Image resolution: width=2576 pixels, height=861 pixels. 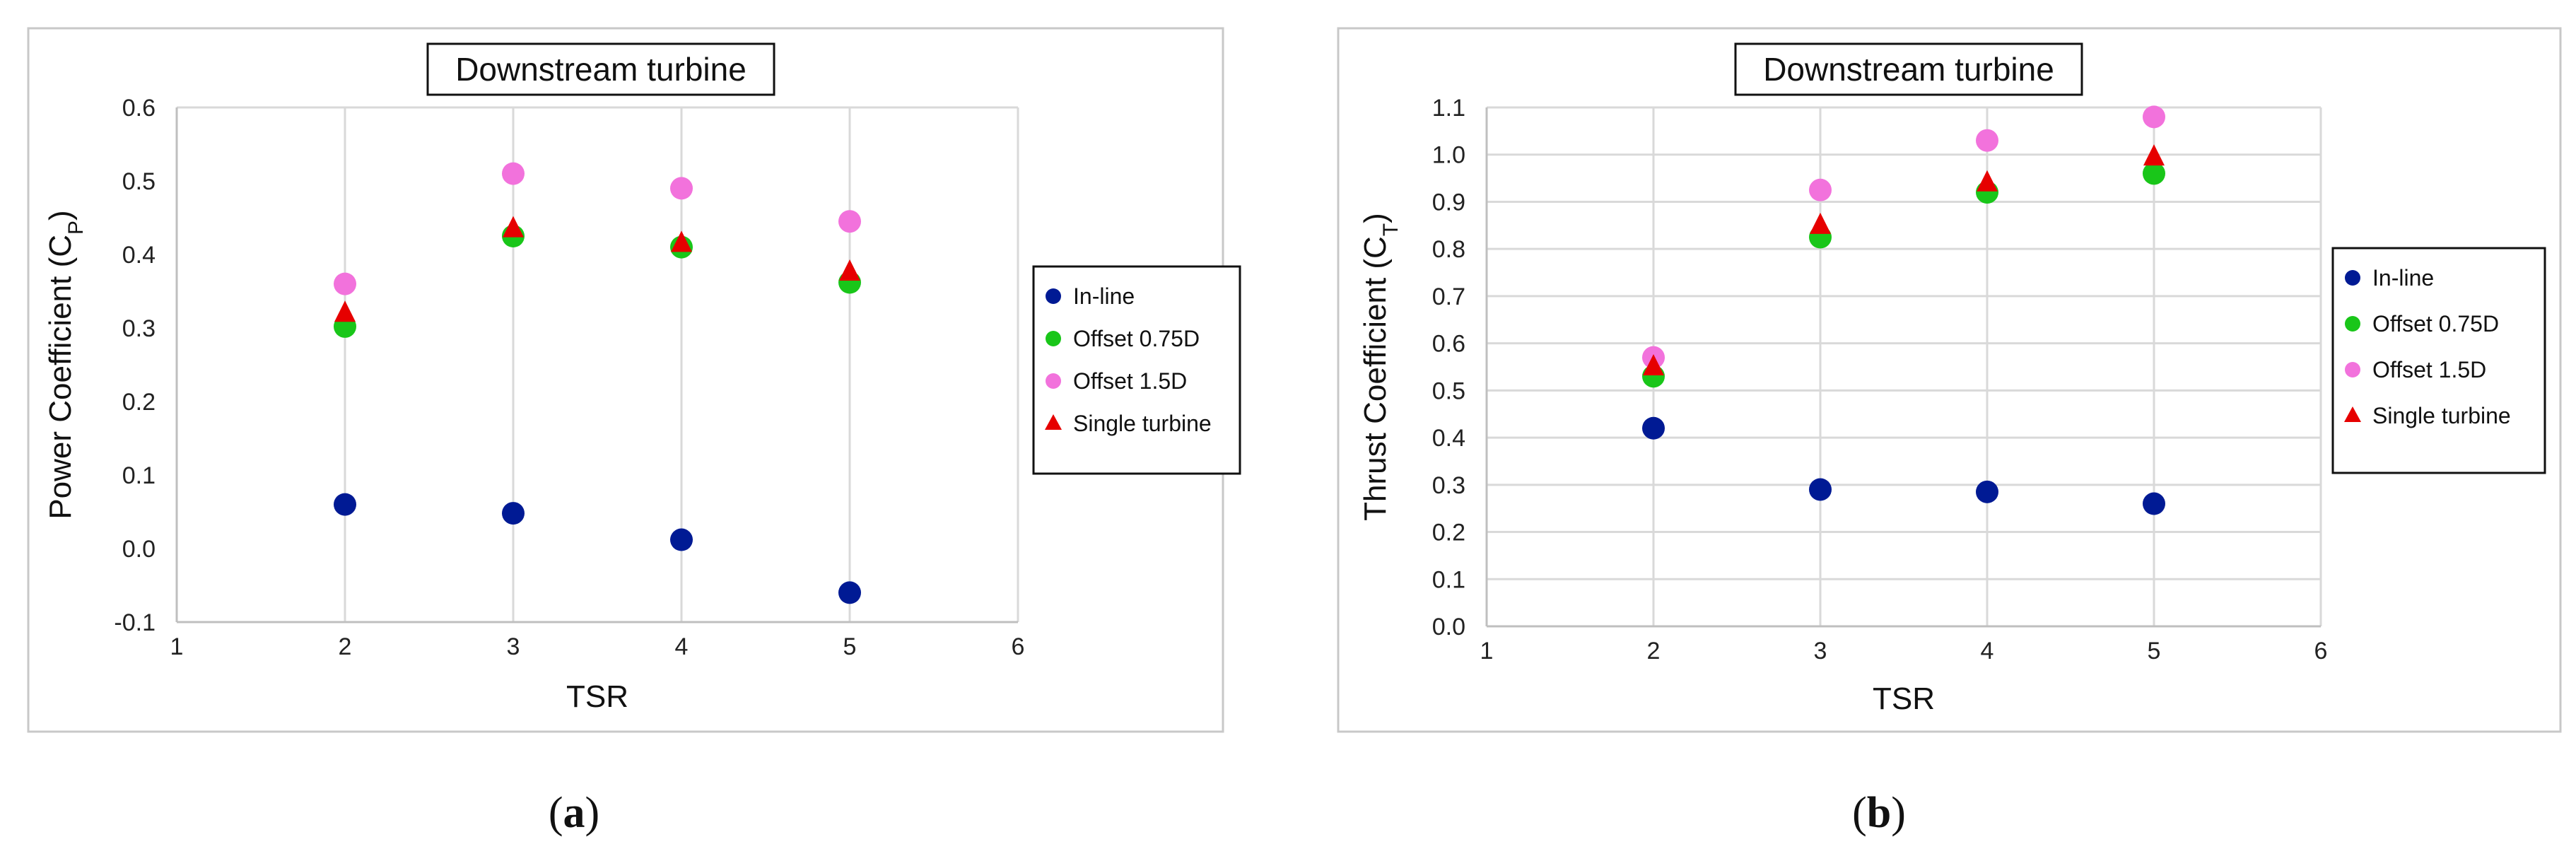 What do you see at coordinates (76, 228) in the screenshot?
I see `y-axis-label-subscript: P` at bounding box center [76, 228].